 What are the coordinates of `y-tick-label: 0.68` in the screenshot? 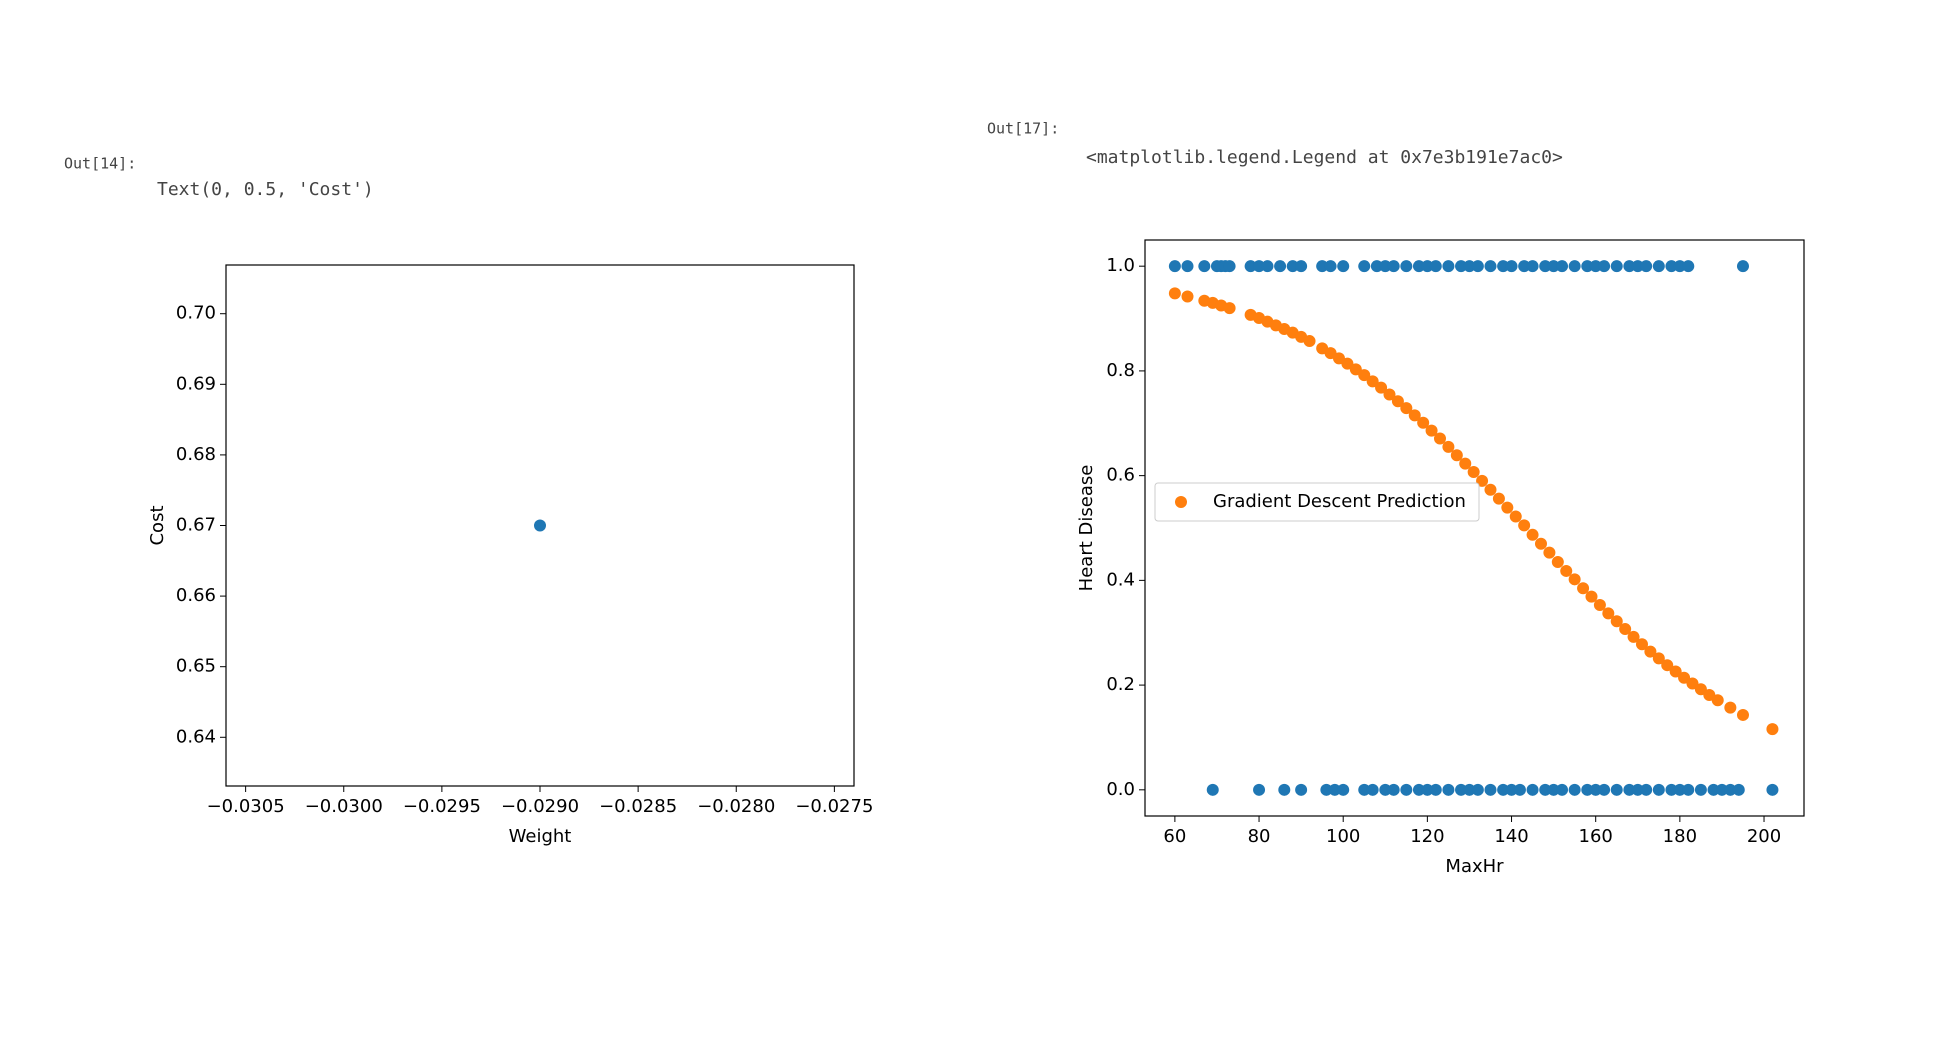 It's located at (196, 454).